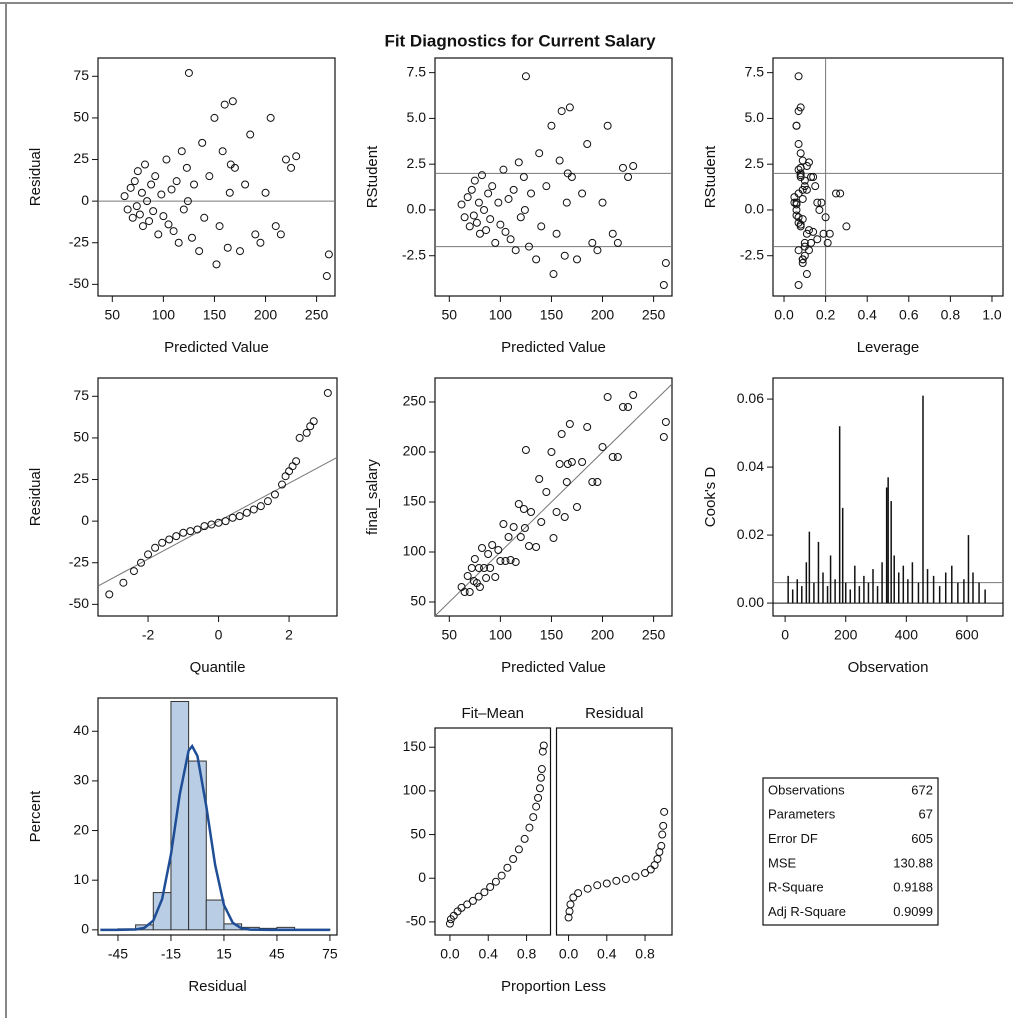  What do you see at coordinates (552, 315) in the screenshot?
I see `x-tick-label: 150` at bounding box center [552, 315].